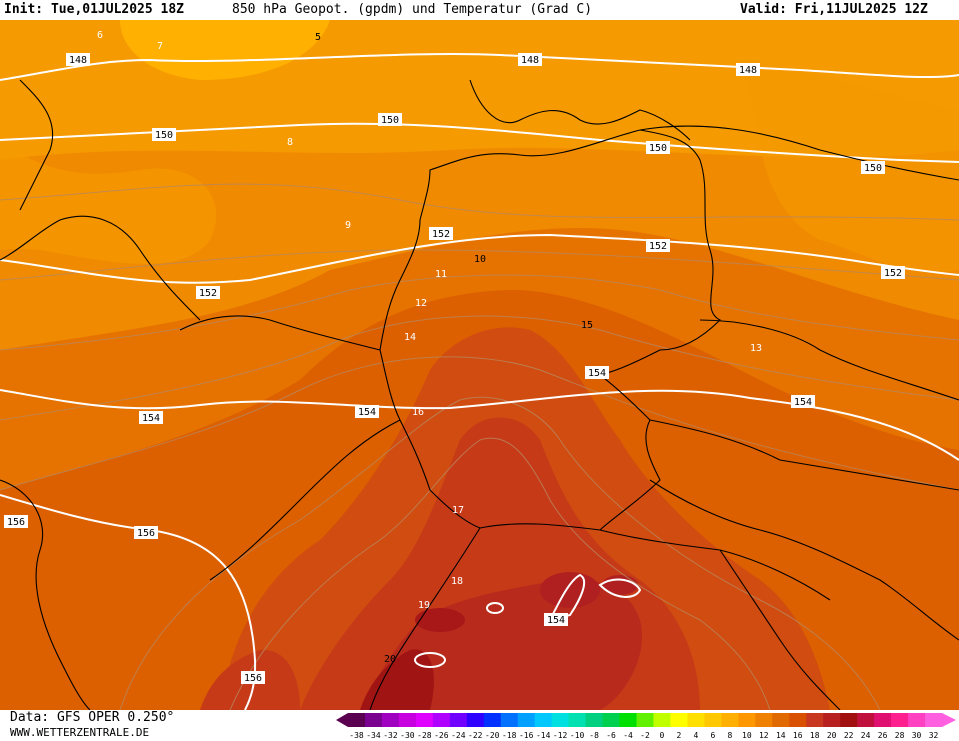 The width and height of the screenshot is (959, 741). What do you see at coordinates (421, 303) in the screenshot?
I see `temp-label: 12` at bounding box center [421, 303].